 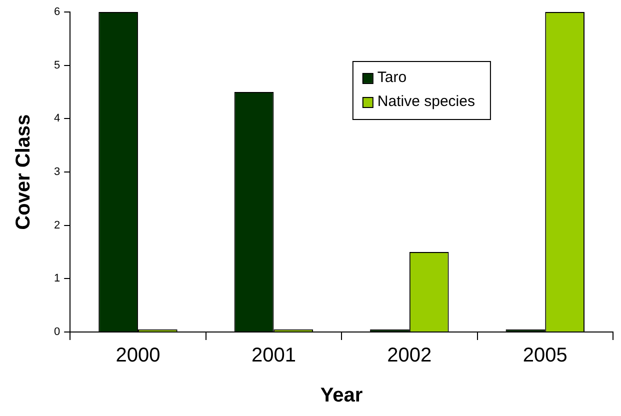 I want to click on y-tick-label: 6, so click(x=57, y=12).